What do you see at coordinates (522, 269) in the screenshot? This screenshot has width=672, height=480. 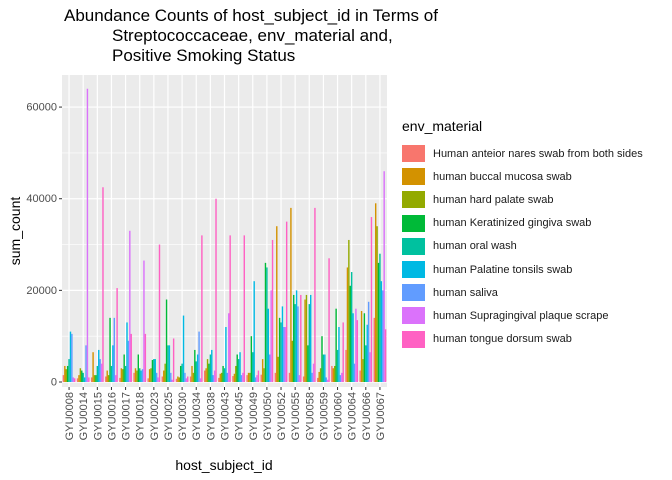 I see `legend-item: human Palatine tonsils swab` at bounding box center [522, 269].